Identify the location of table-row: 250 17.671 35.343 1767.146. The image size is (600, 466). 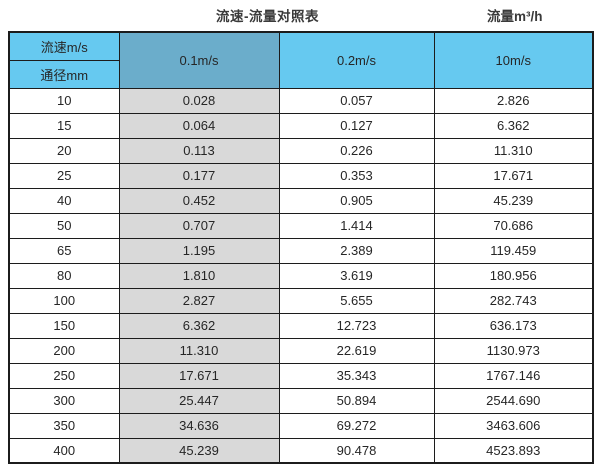
(301, 375).